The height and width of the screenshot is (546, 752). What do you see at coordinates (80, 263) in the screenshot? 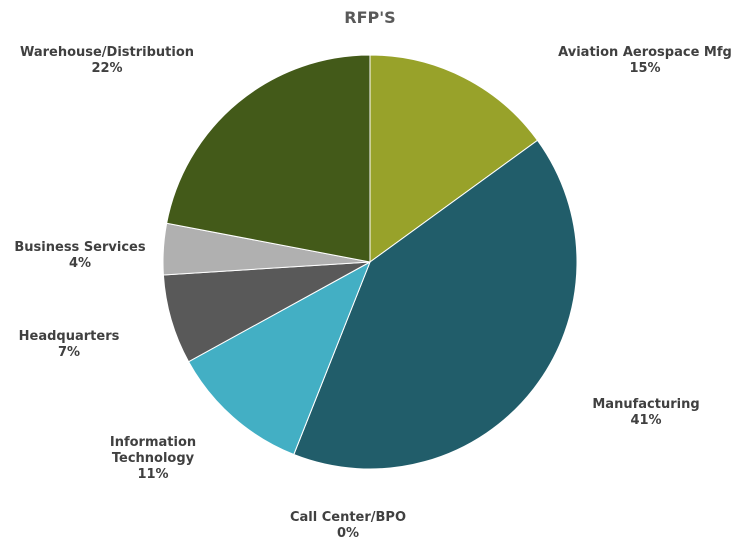
I see `value-label: 4%` at bounding box center [80, 263].